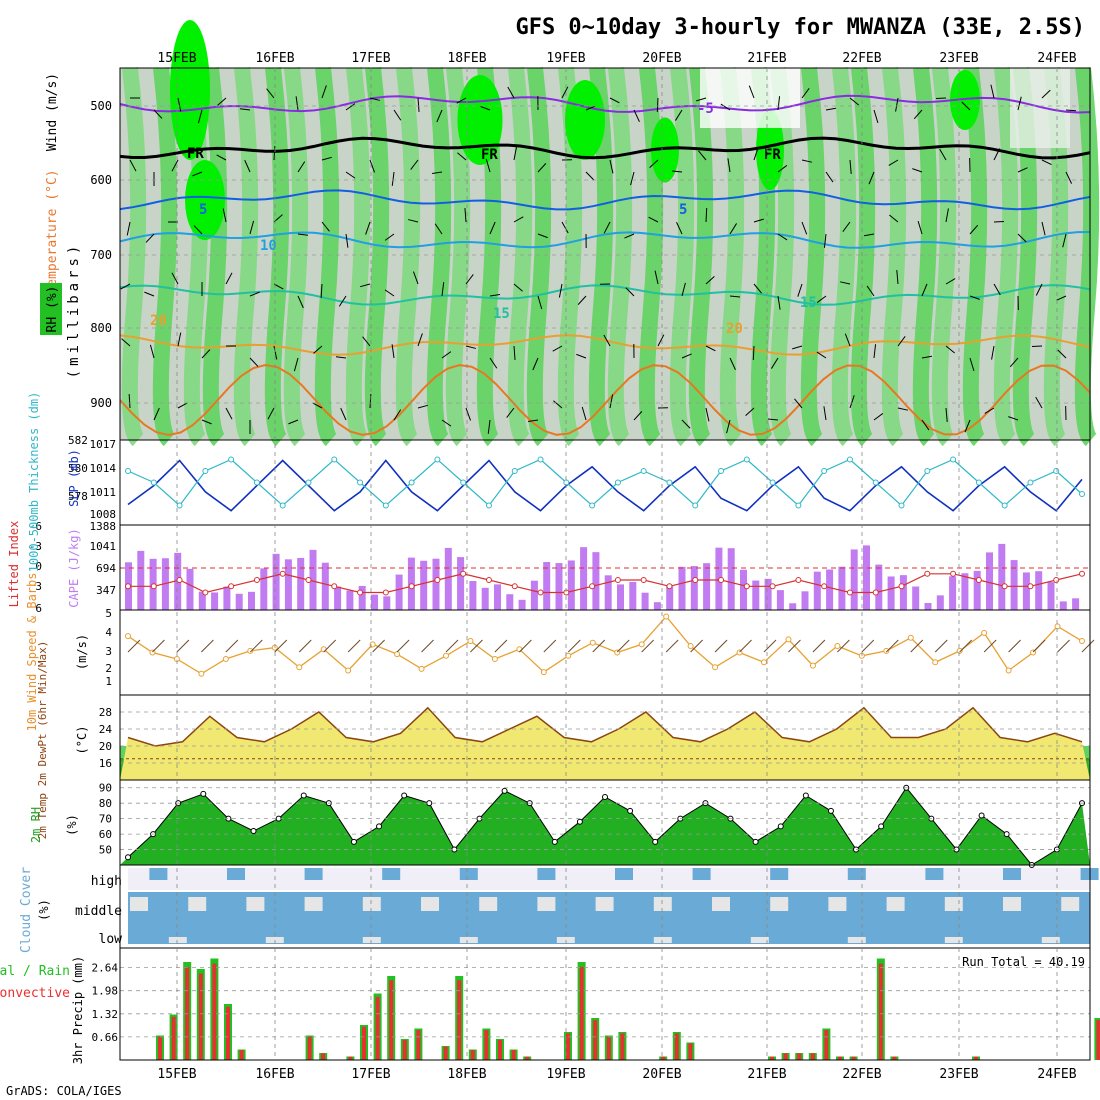 Image resolution: width=1100 pixels, height=1100 pixels. Describe the element at coordinates (105, 968) in the screenshot. I see `precip-tick: 2.64` at that location.